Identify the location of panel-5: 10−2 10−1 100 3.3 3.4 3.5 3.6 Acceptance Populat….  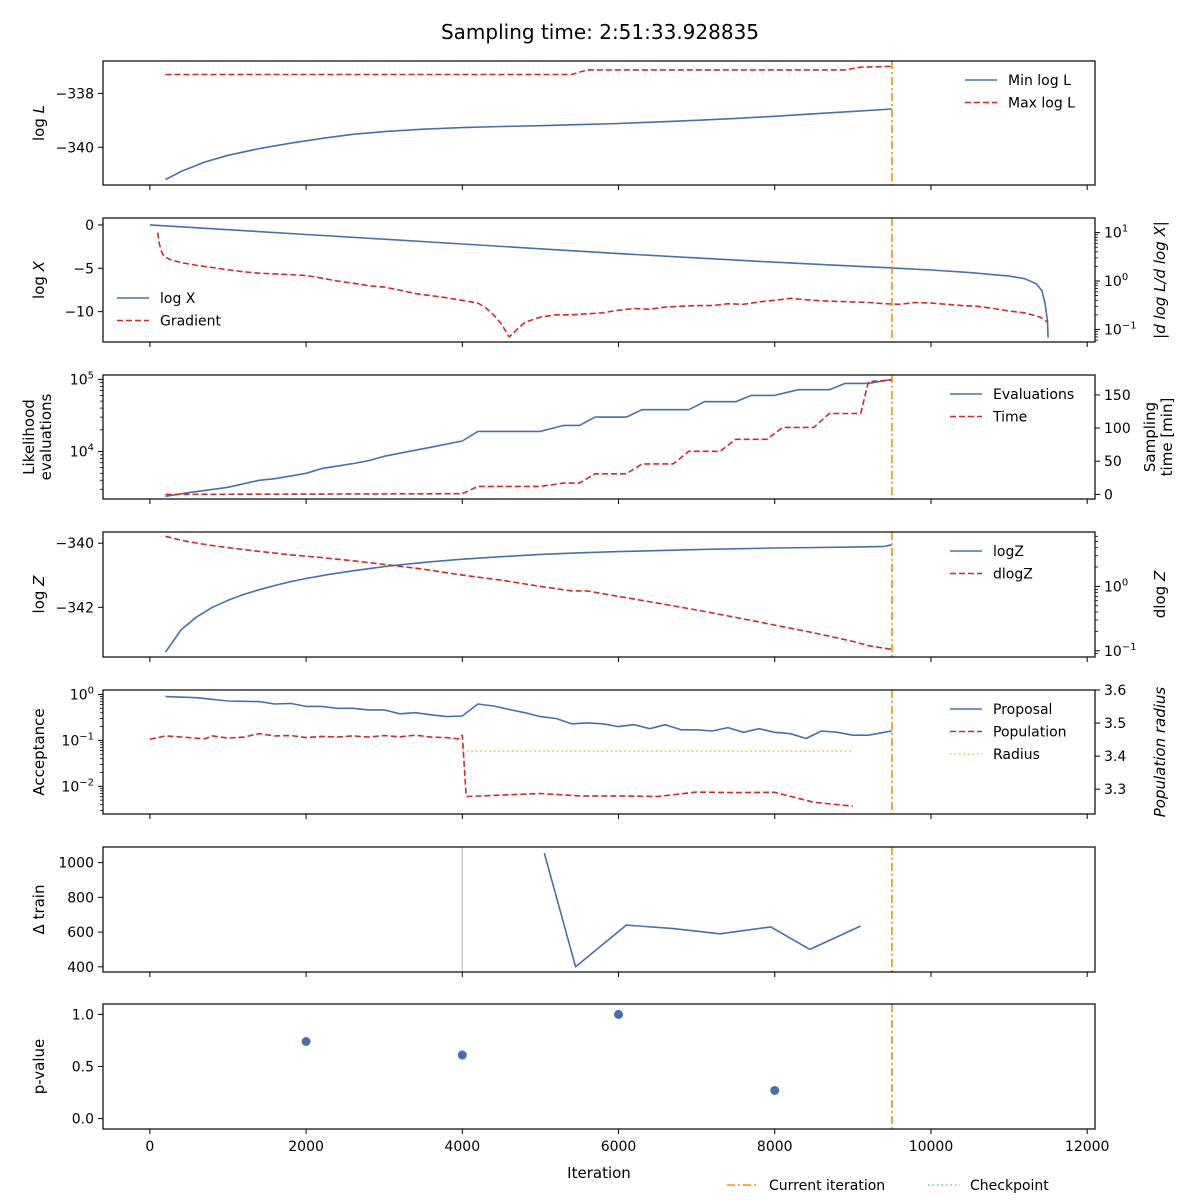
(599, 751).